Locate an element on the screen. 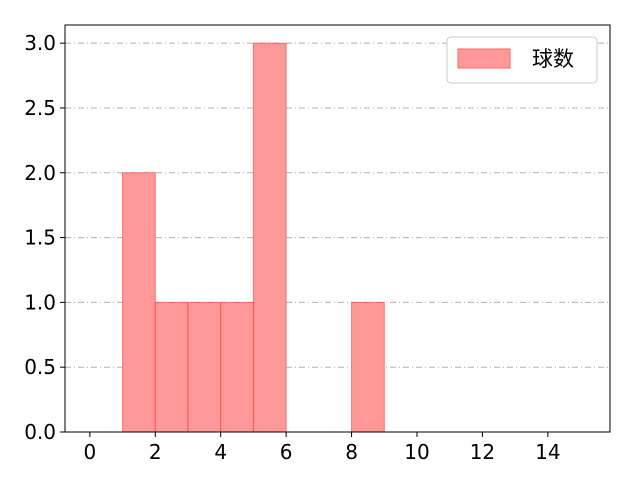  y-tick-label: 1.0 is located at coordinates (40, 302).